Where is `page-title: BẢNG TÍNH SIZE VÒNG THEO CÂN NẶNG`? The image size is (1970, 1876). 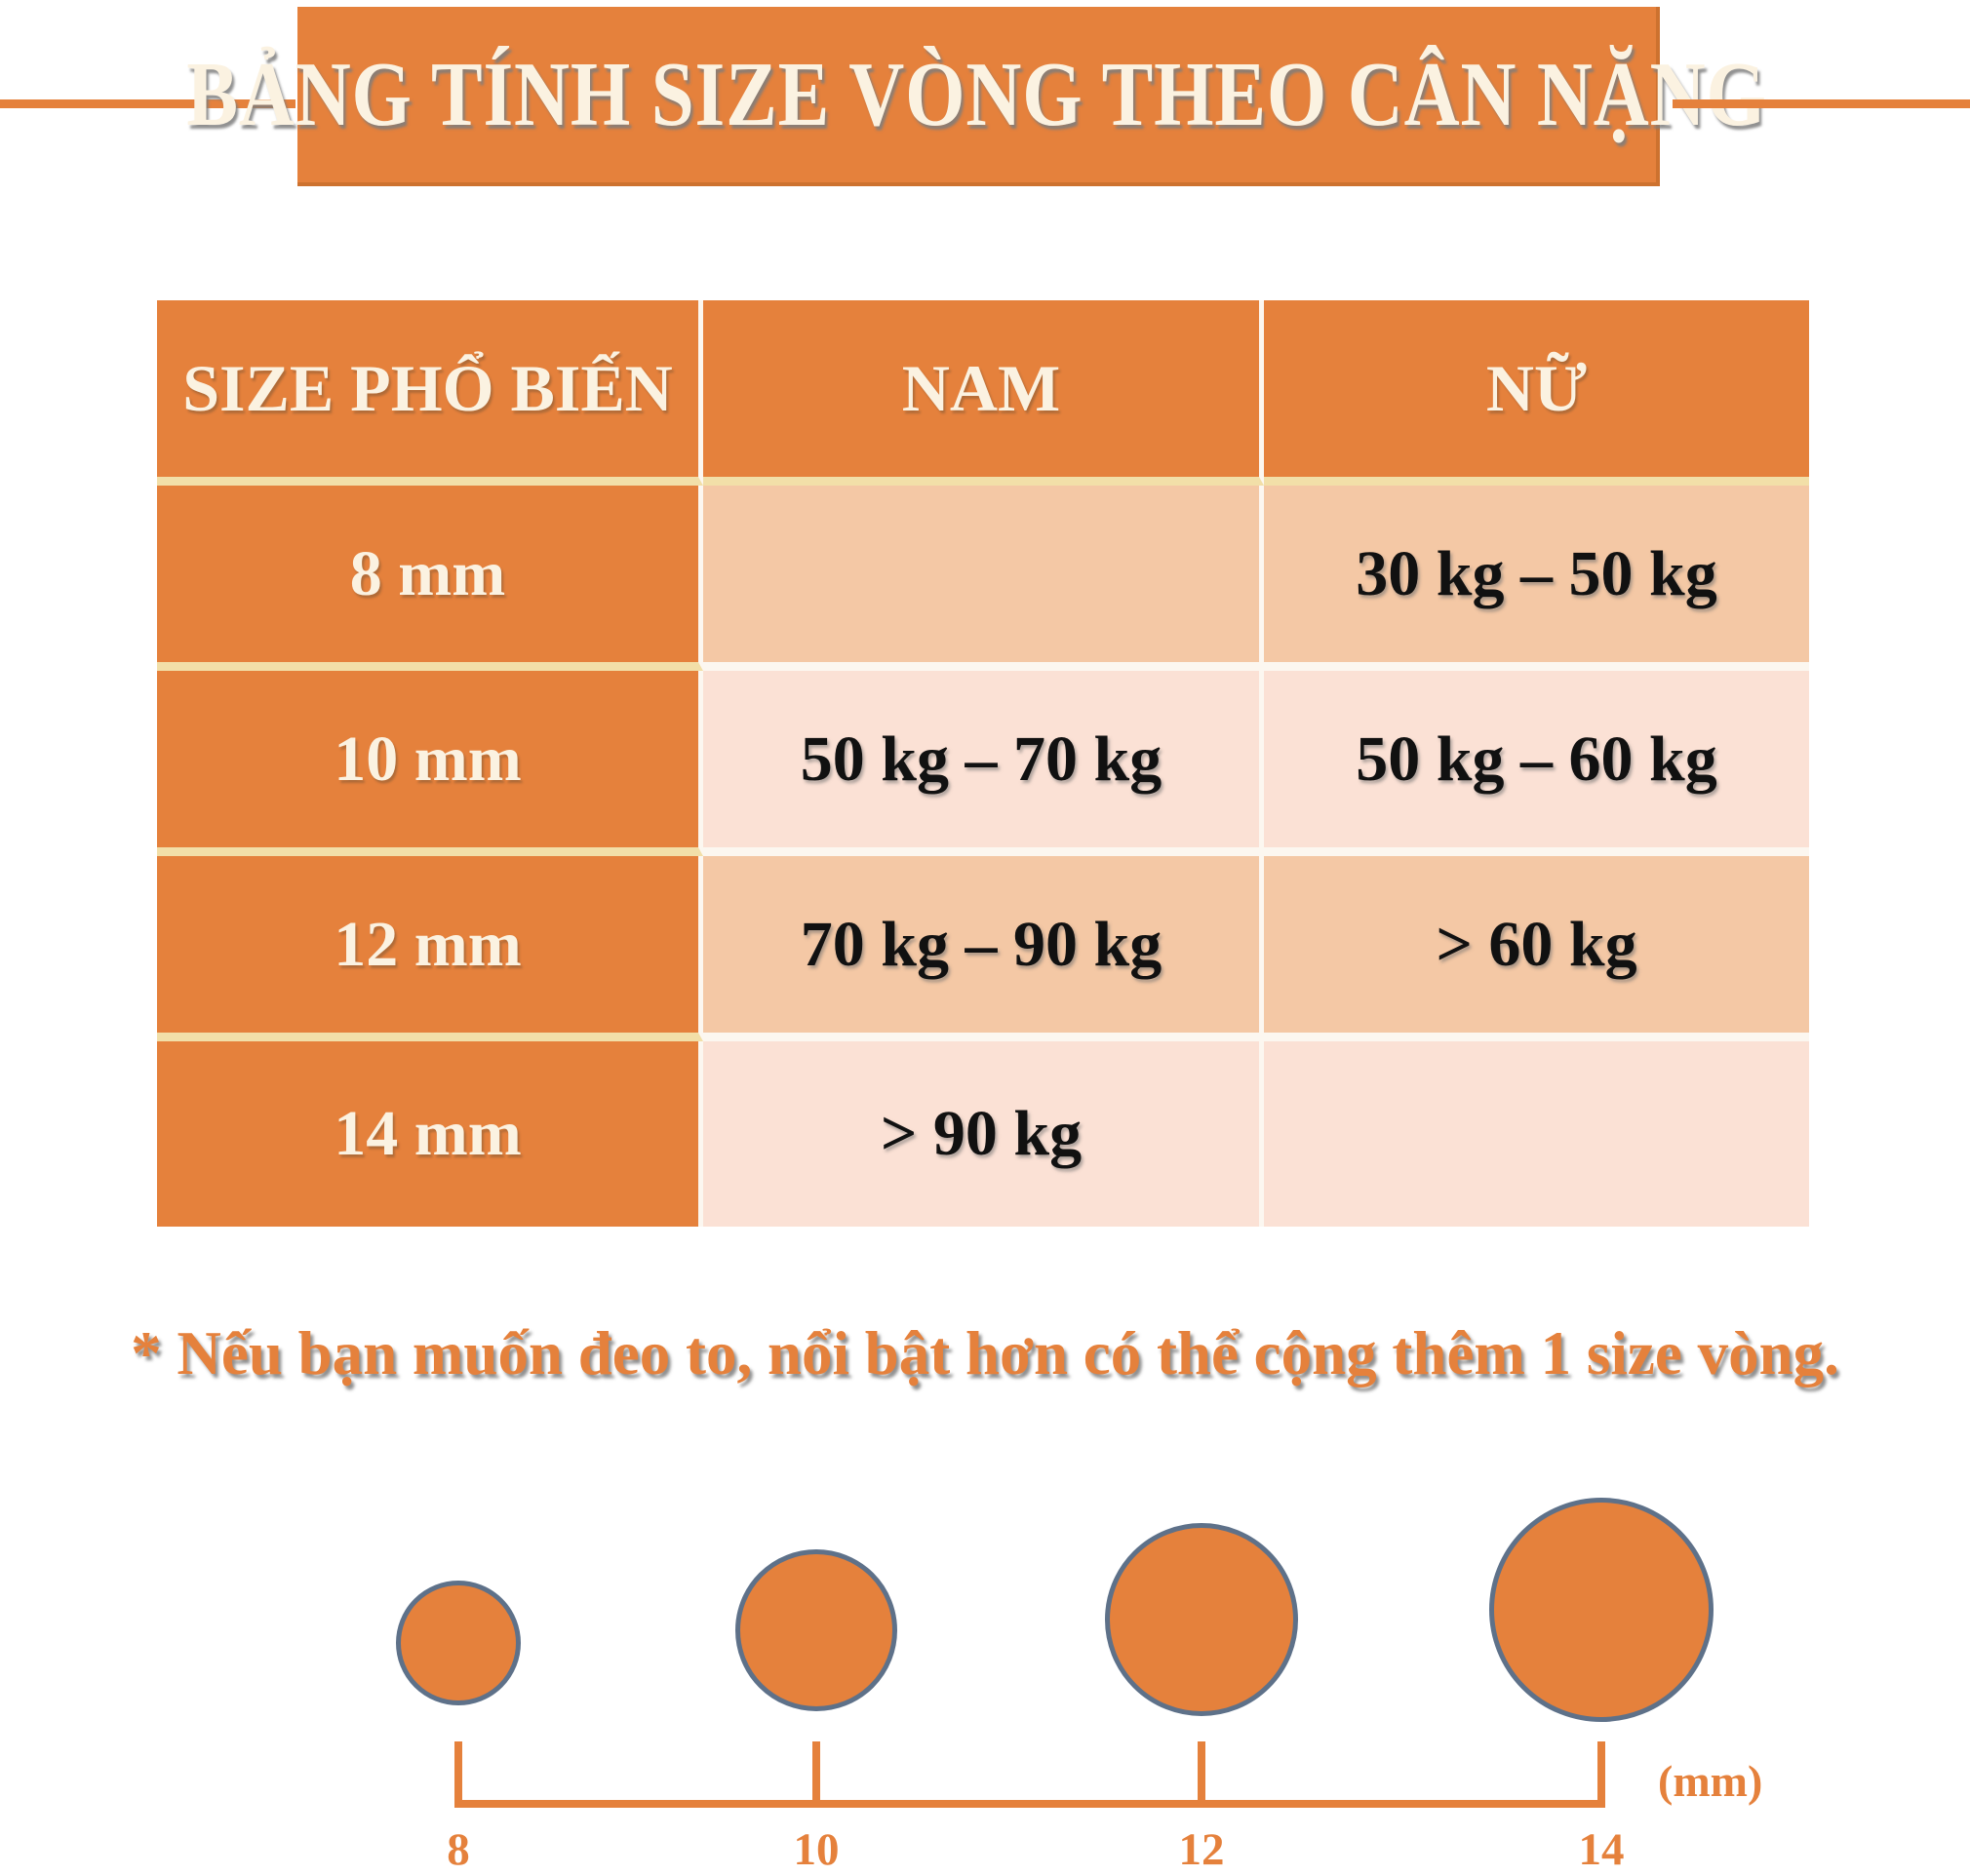
page-title: BẢNG TÍNH SIZE VÒNG THEO CÂN NẶNG is located at coordinates (976, 94).